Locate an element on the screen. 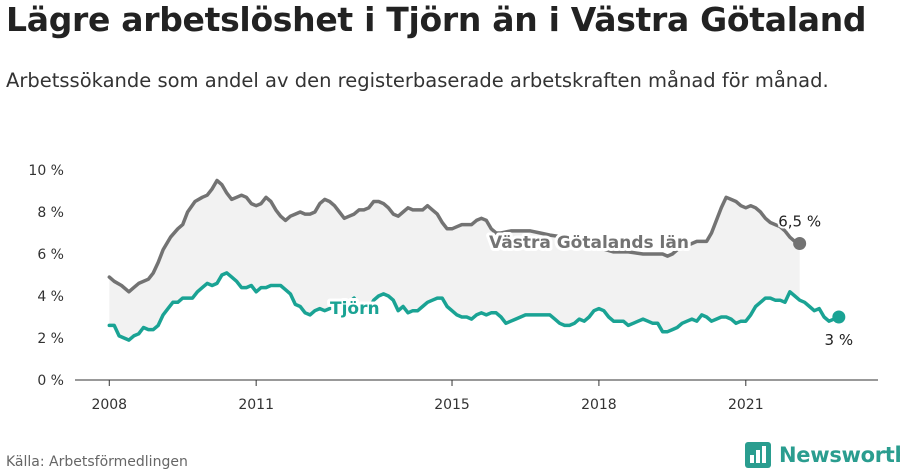 Image resolution: width=900 pixels, height=474 pixels. y-tick-label: 6 % is located at coordinates (50, 255).